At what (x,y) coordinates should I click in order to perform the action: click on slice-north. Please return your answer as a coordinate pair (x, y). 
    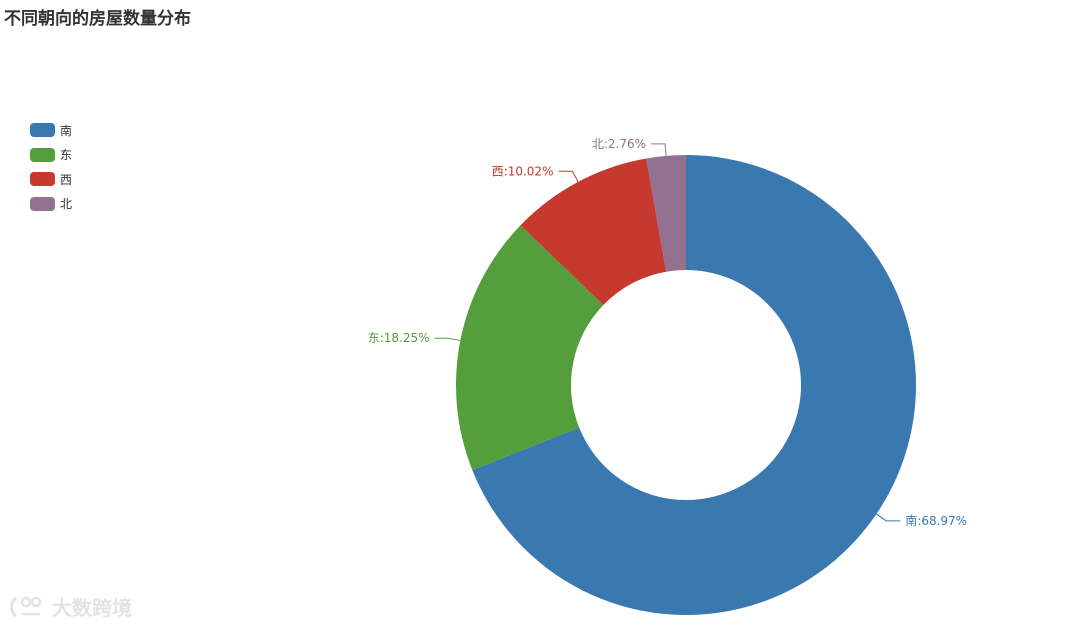
    Looking at the image, I should click on (666, 213).